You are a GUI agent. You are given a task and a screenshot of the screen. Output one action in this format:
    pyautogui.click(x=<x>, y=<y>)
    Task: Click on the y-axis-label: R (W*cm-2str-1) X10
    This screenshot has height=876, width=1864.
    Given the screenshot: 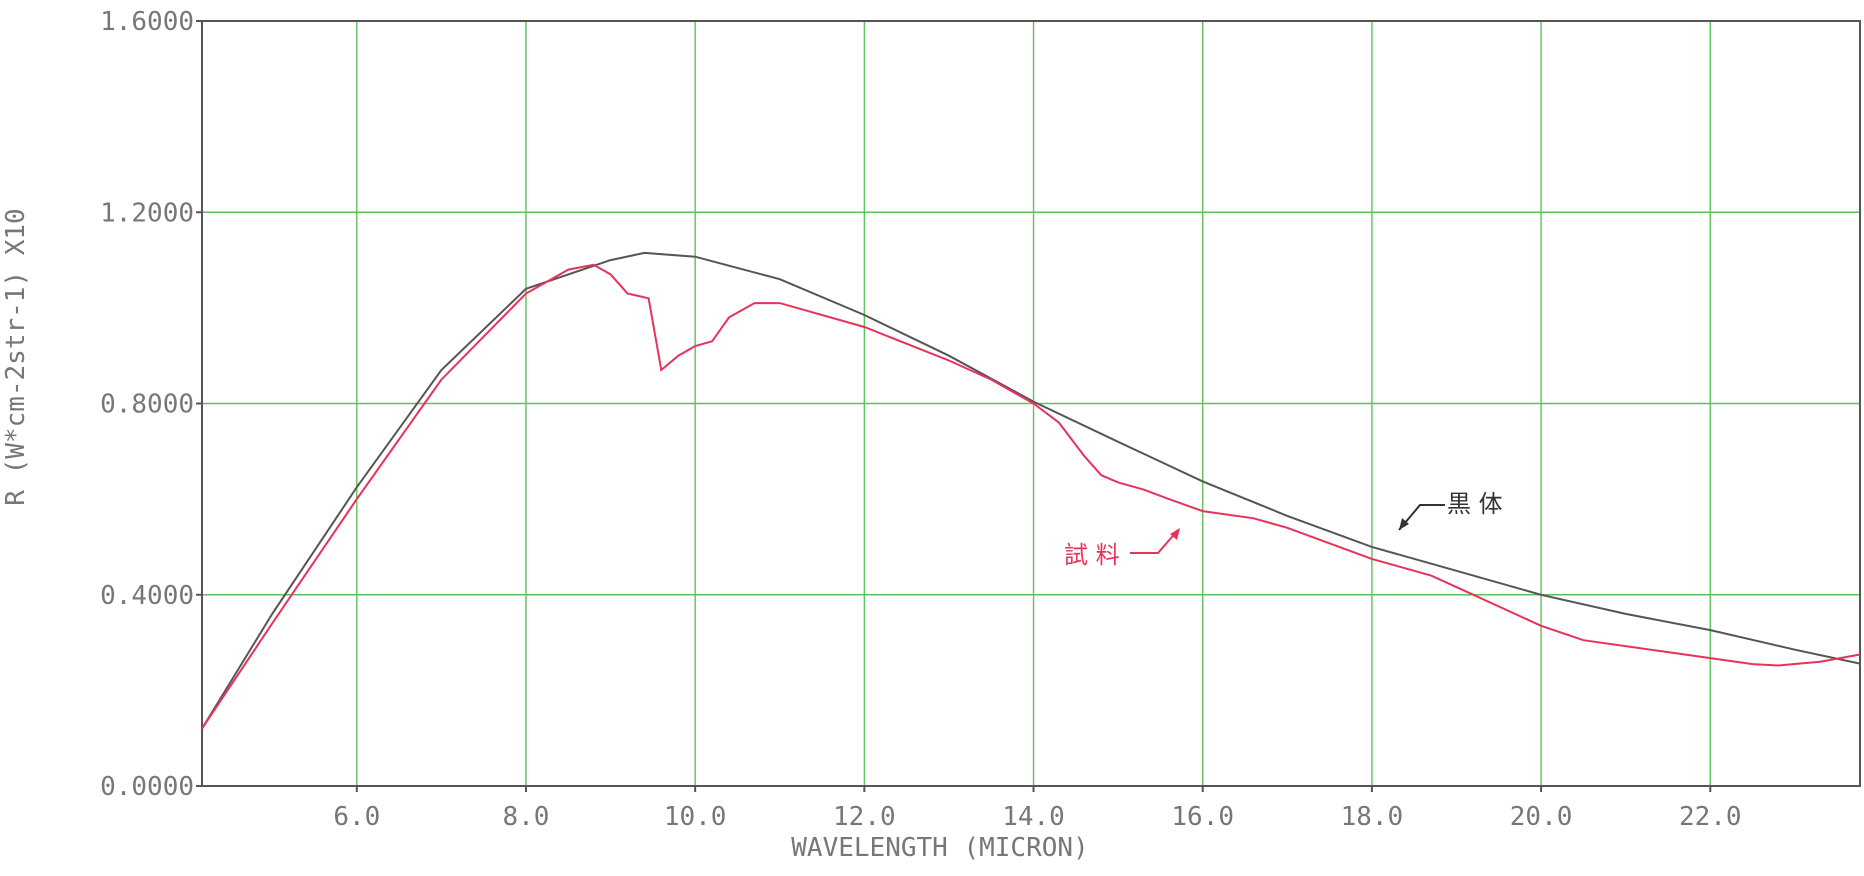 What is the action you would take?
    pyautogui.click(x=16, y=356)
    